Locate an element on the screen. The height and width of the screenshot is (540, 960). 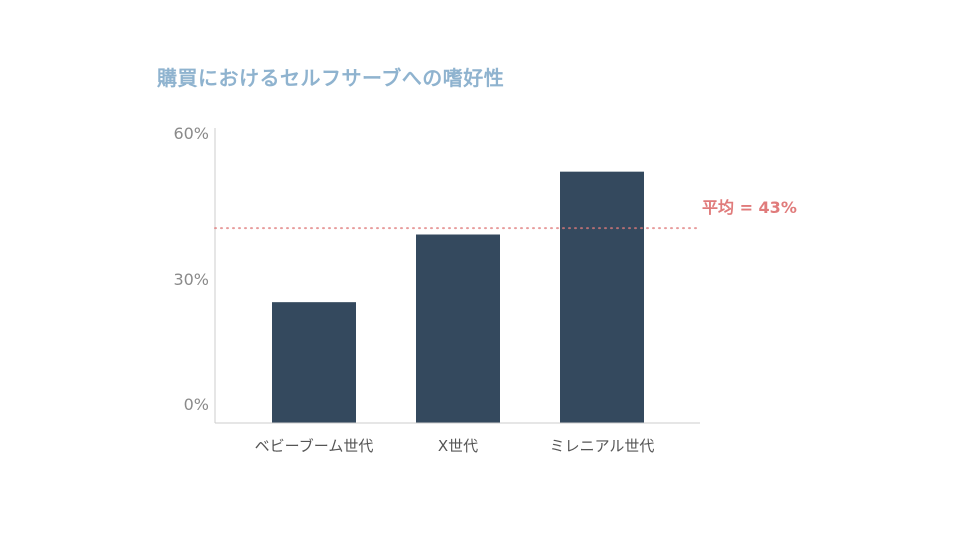
chart-title: 購買におけるセルフサーブへの嗜好性 is located at coordinates (331, 78).